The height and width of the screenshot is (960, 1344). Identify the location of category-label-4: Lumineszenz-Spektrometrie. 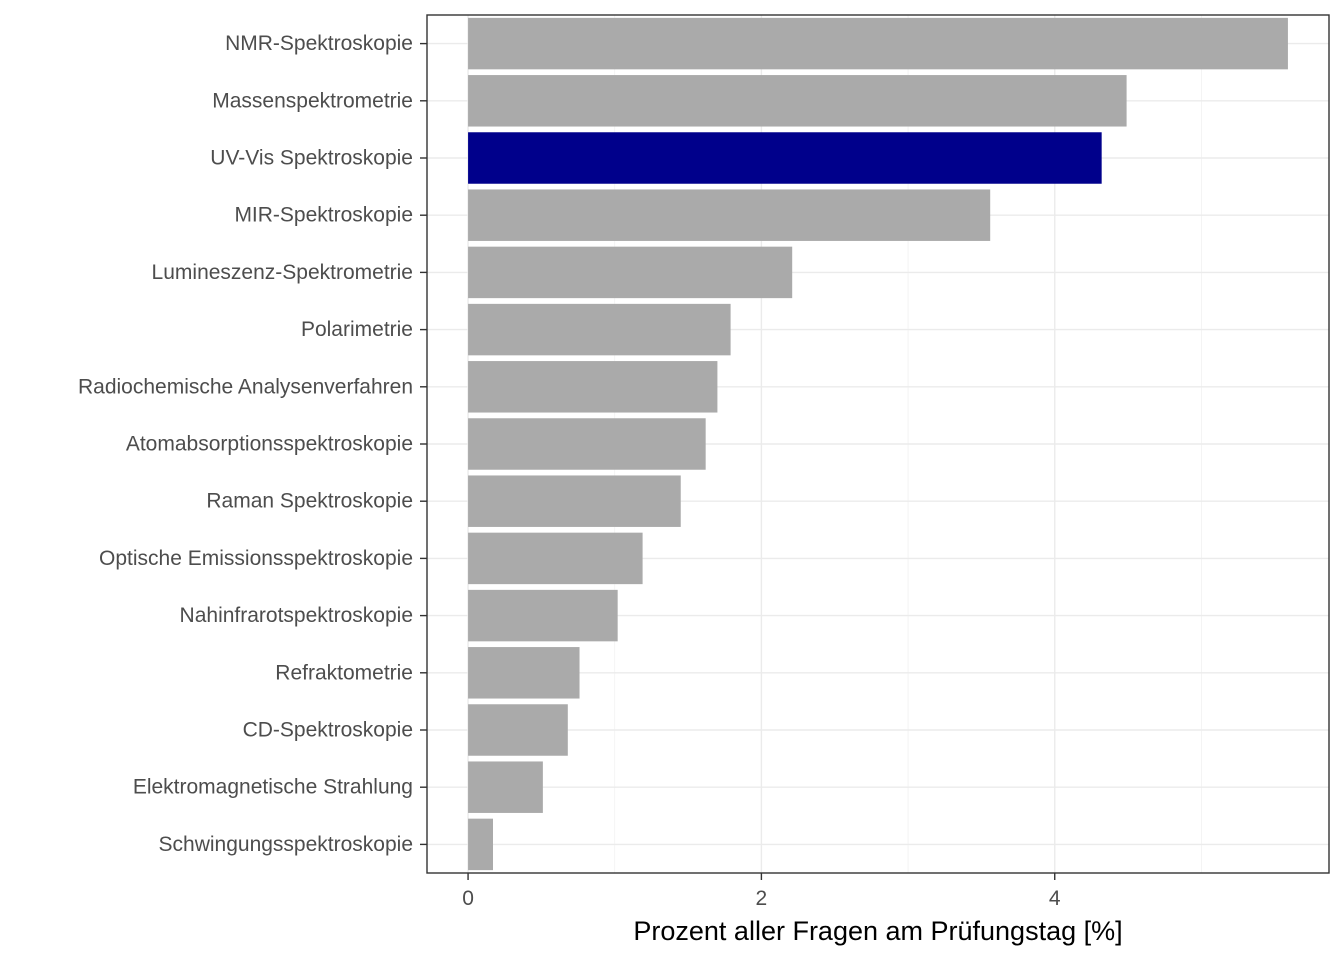
(282, 272).